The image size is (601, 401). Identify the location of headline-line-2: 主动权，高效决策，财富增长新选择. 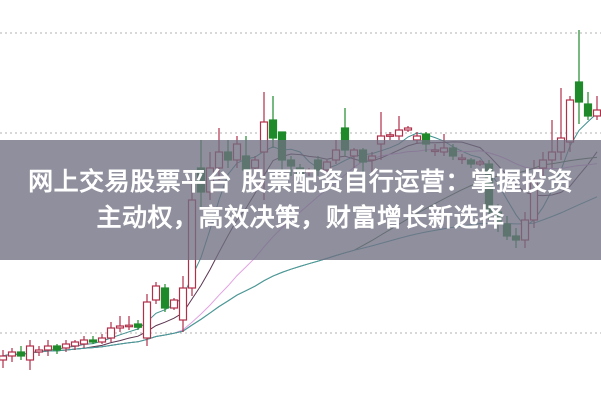
(300, 217).